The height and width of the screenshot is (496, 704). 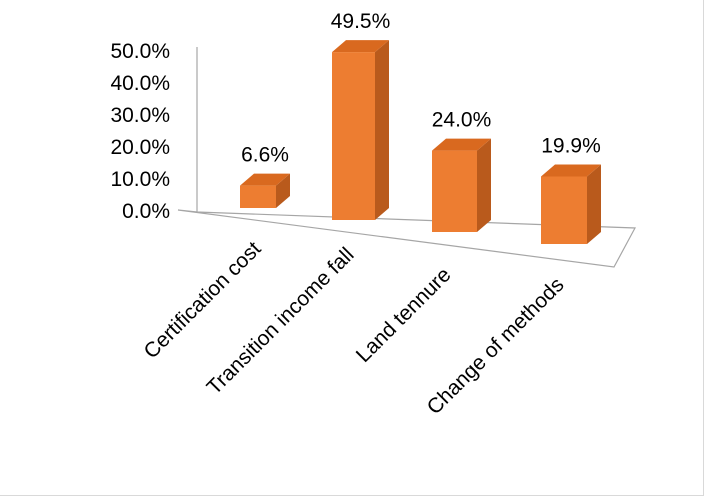 I want to click on y-tick-label: 30.0%, so click(x=140, y=115).